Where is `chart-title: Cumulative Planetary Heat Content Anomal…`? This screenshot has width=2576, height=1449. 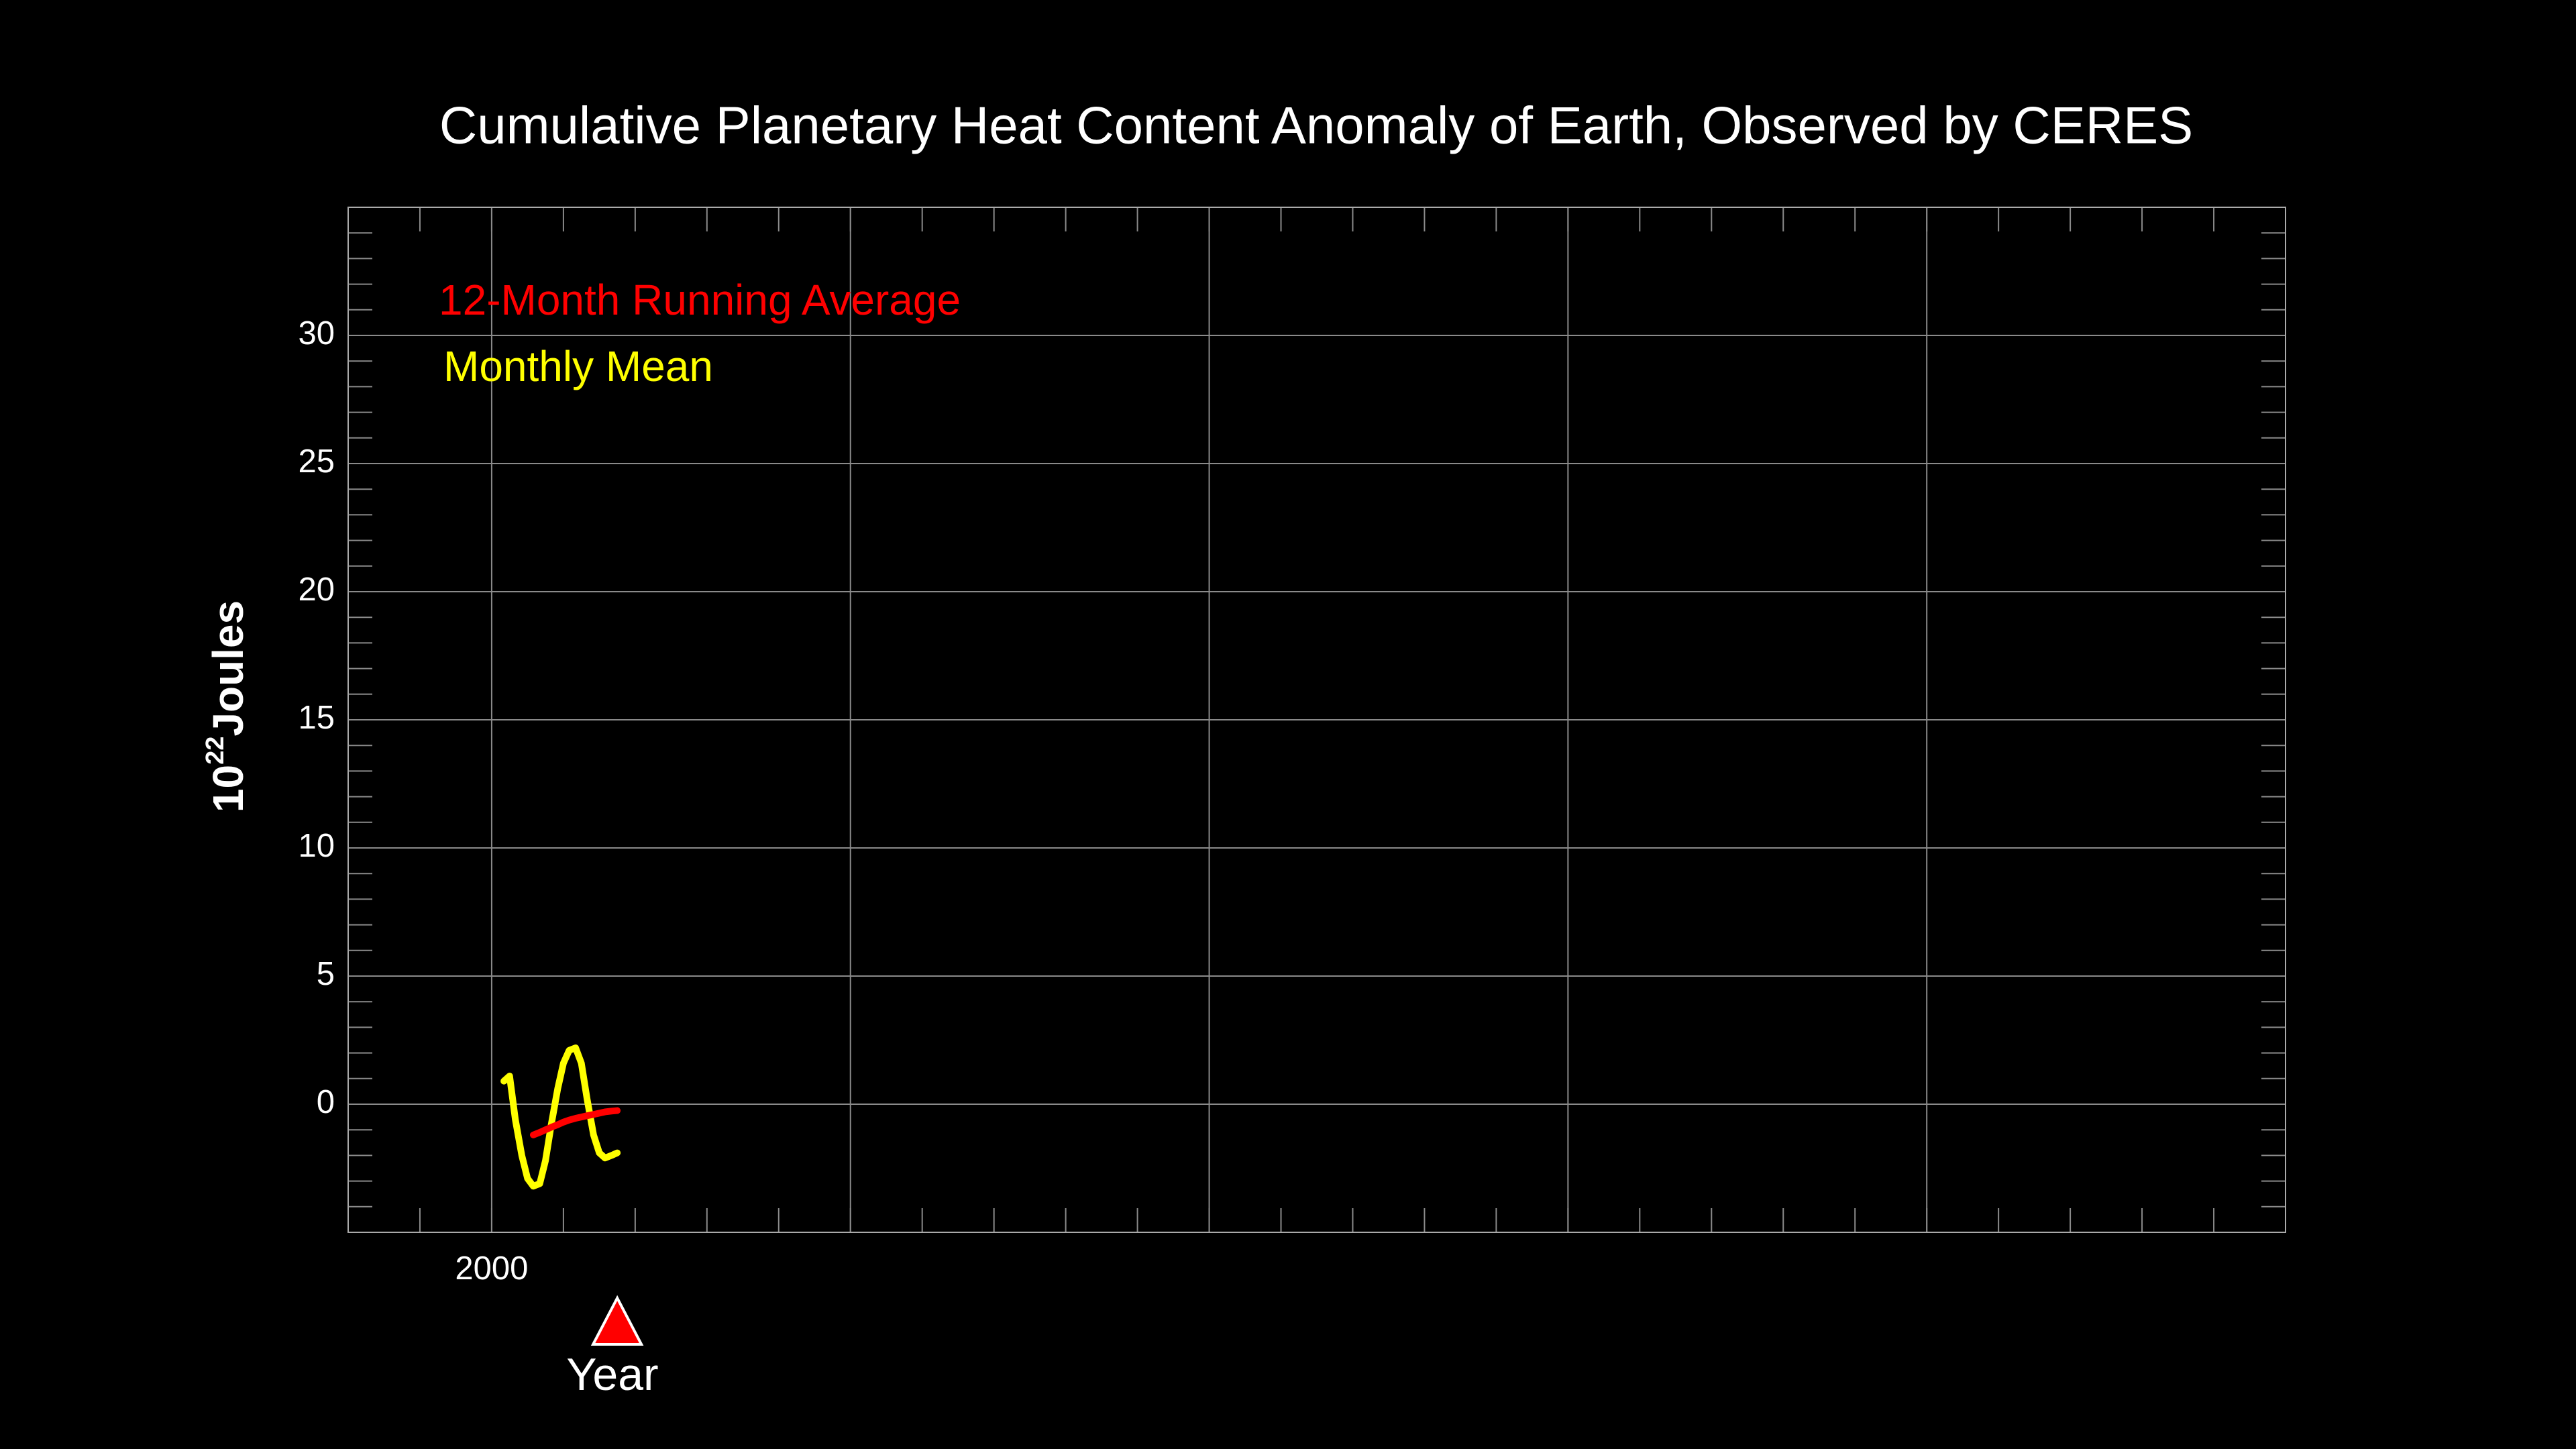
chart-title: Cumulative Planetary Heat Content Anomal… is located at coordinates (1316, 125).